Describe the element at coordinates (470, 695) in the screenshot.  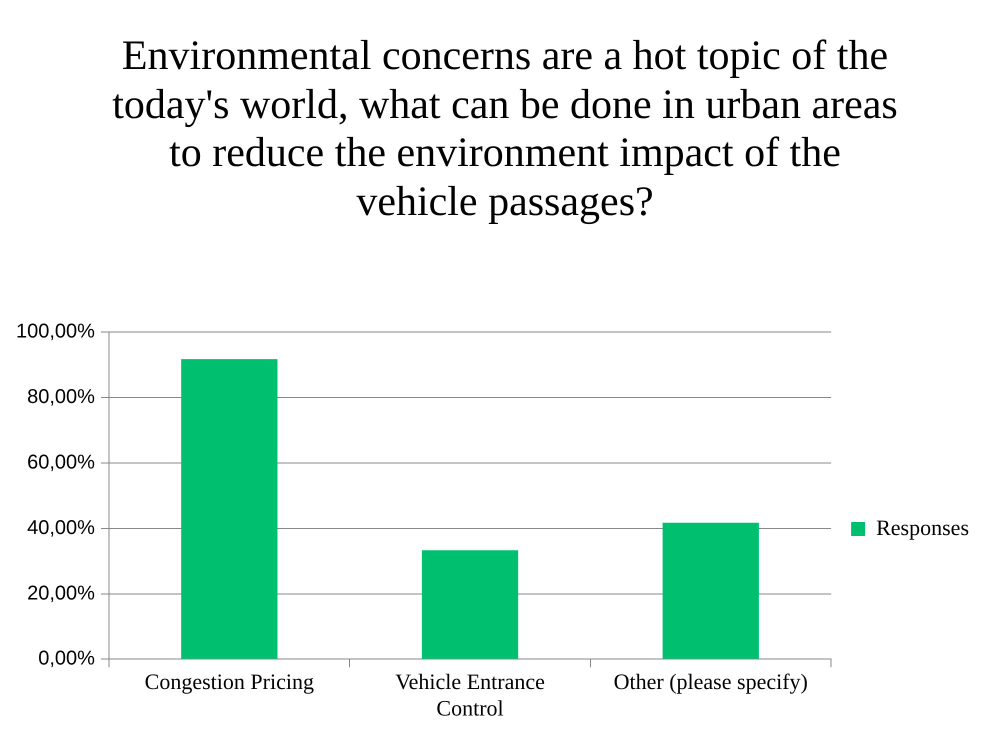
I see `x-tick-label: Vehicle Entrance Control` at that location.